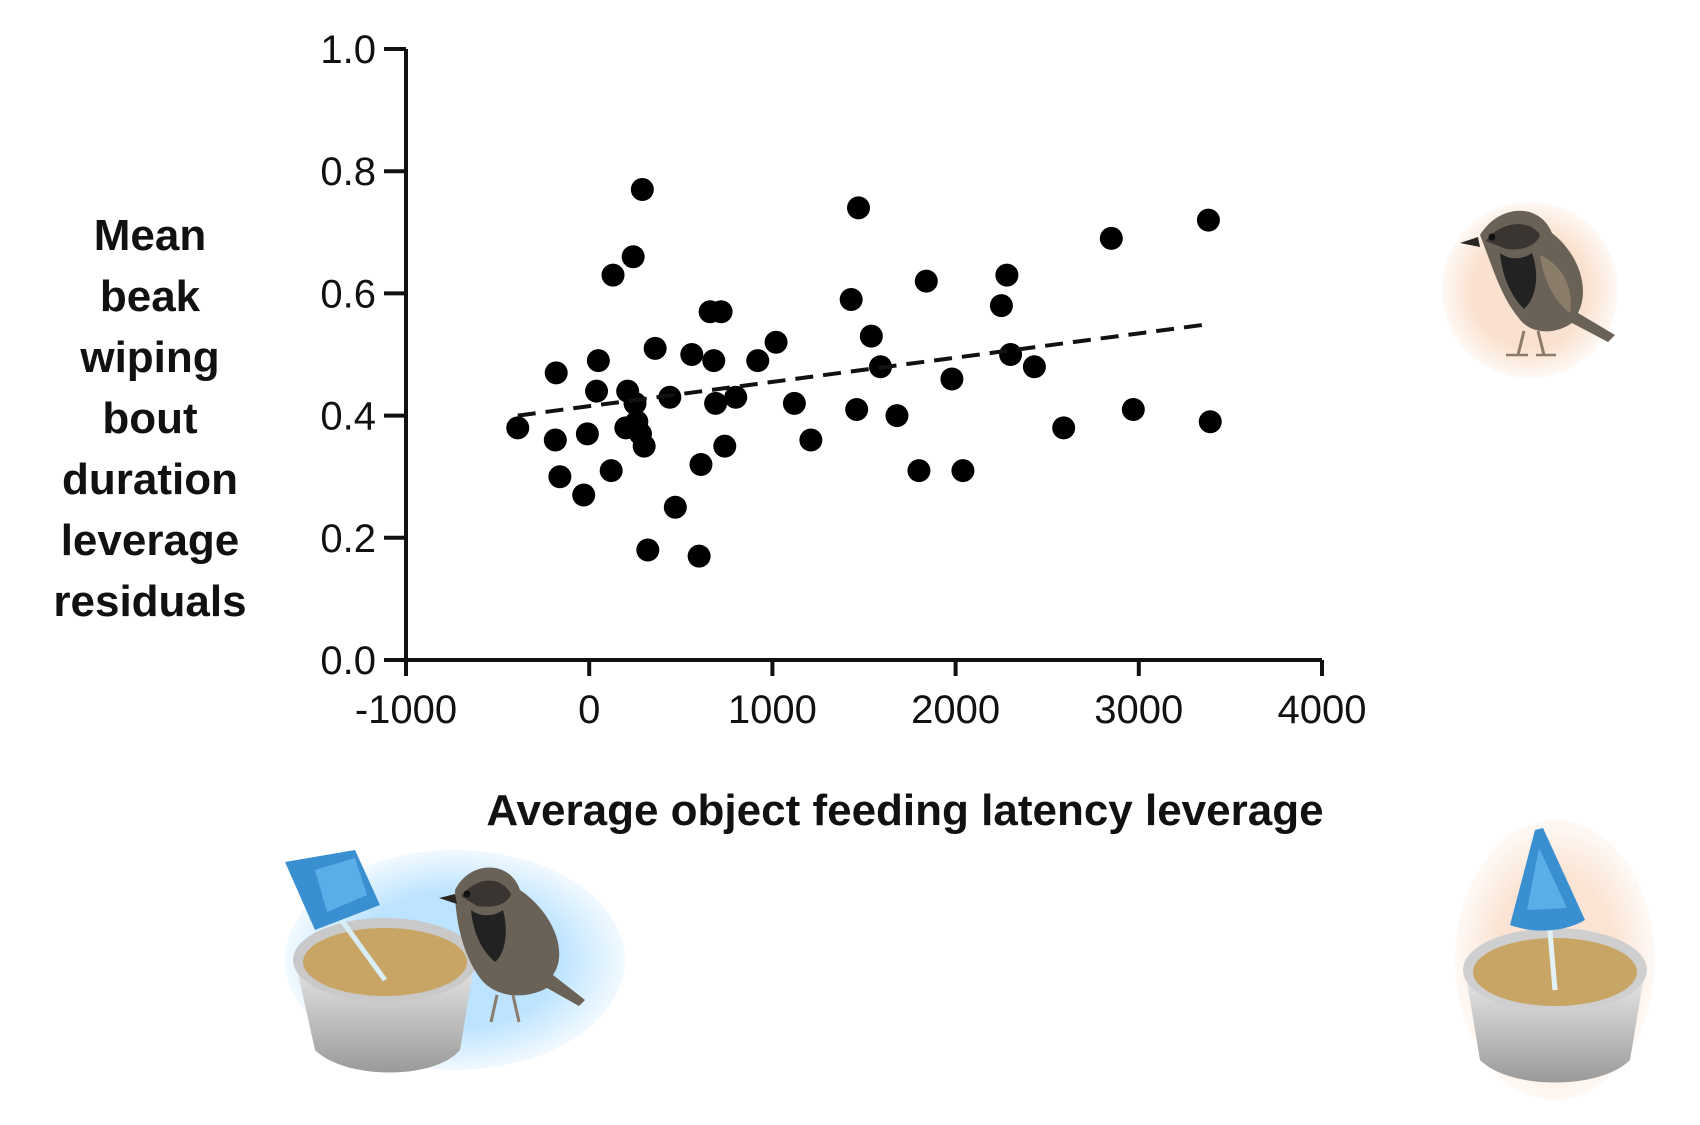 The width and height of the screenshot is (1700, 1125). Describe the element at coordinates (150, 479) in the screenshot. I see `y-axis-label-line: duration` at that location.